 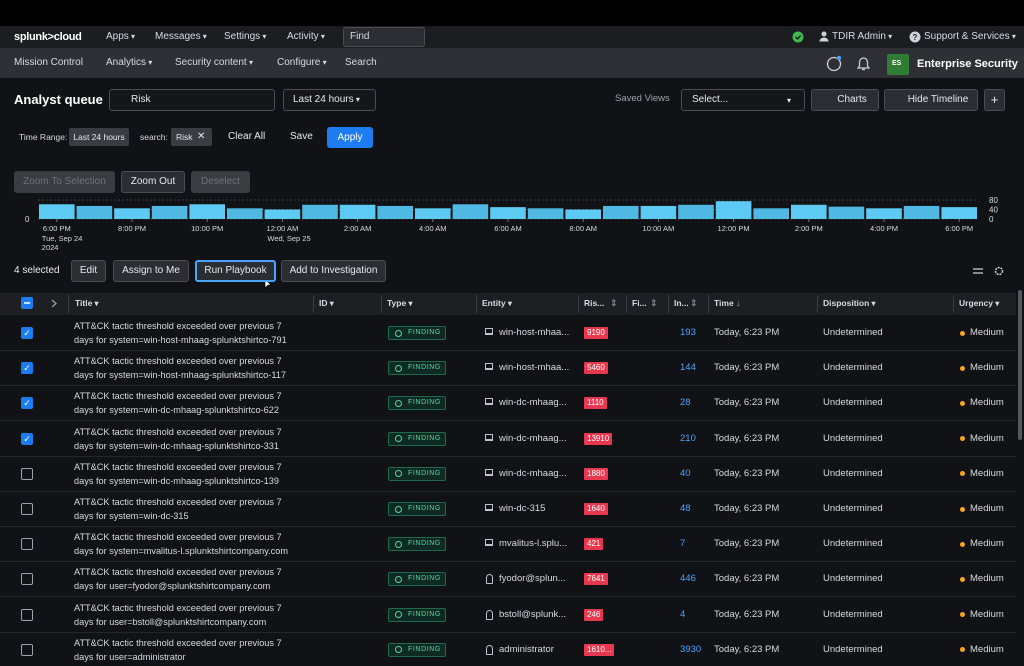 What do you see at coordinates (688, 579) in the screenshot?
I see `intermediate-count: 446` at bounding box center [688, 579].